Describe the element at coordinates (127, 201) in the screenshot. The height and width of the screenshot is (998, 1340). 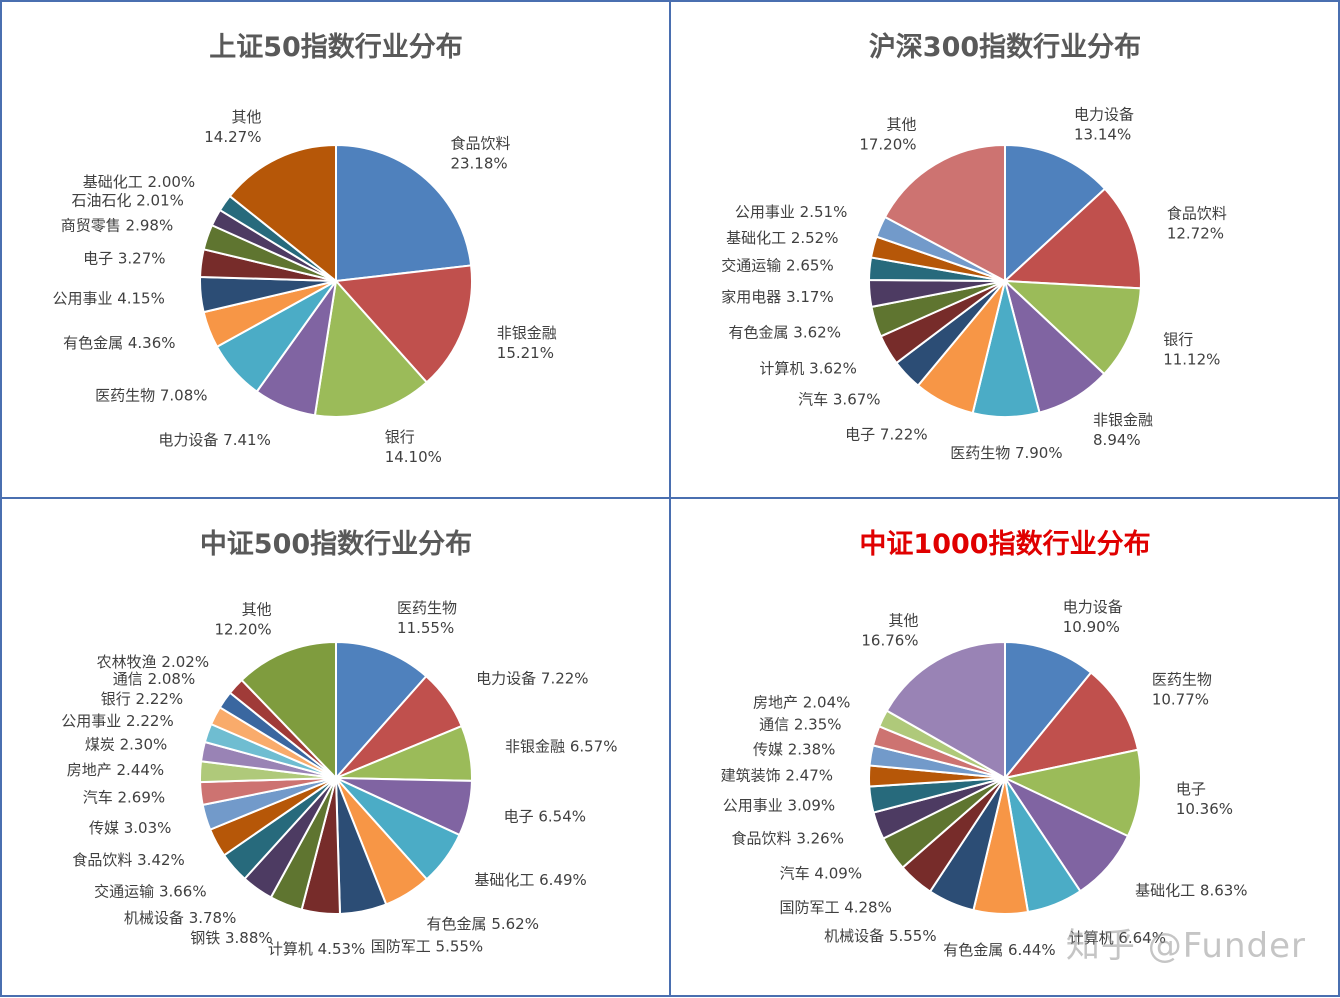
I see `slice-label: 石油石化 2.01%` at that location.